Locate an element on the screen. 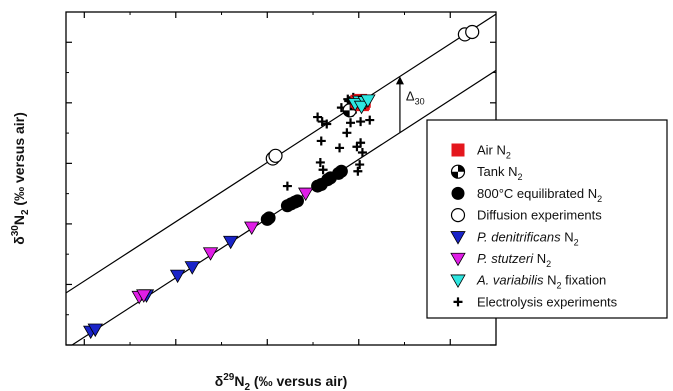 The width and height of the screenshot is (673, 391). legend-item-6: A. variabilis N2 fixation is located at coordinates (528, 282).